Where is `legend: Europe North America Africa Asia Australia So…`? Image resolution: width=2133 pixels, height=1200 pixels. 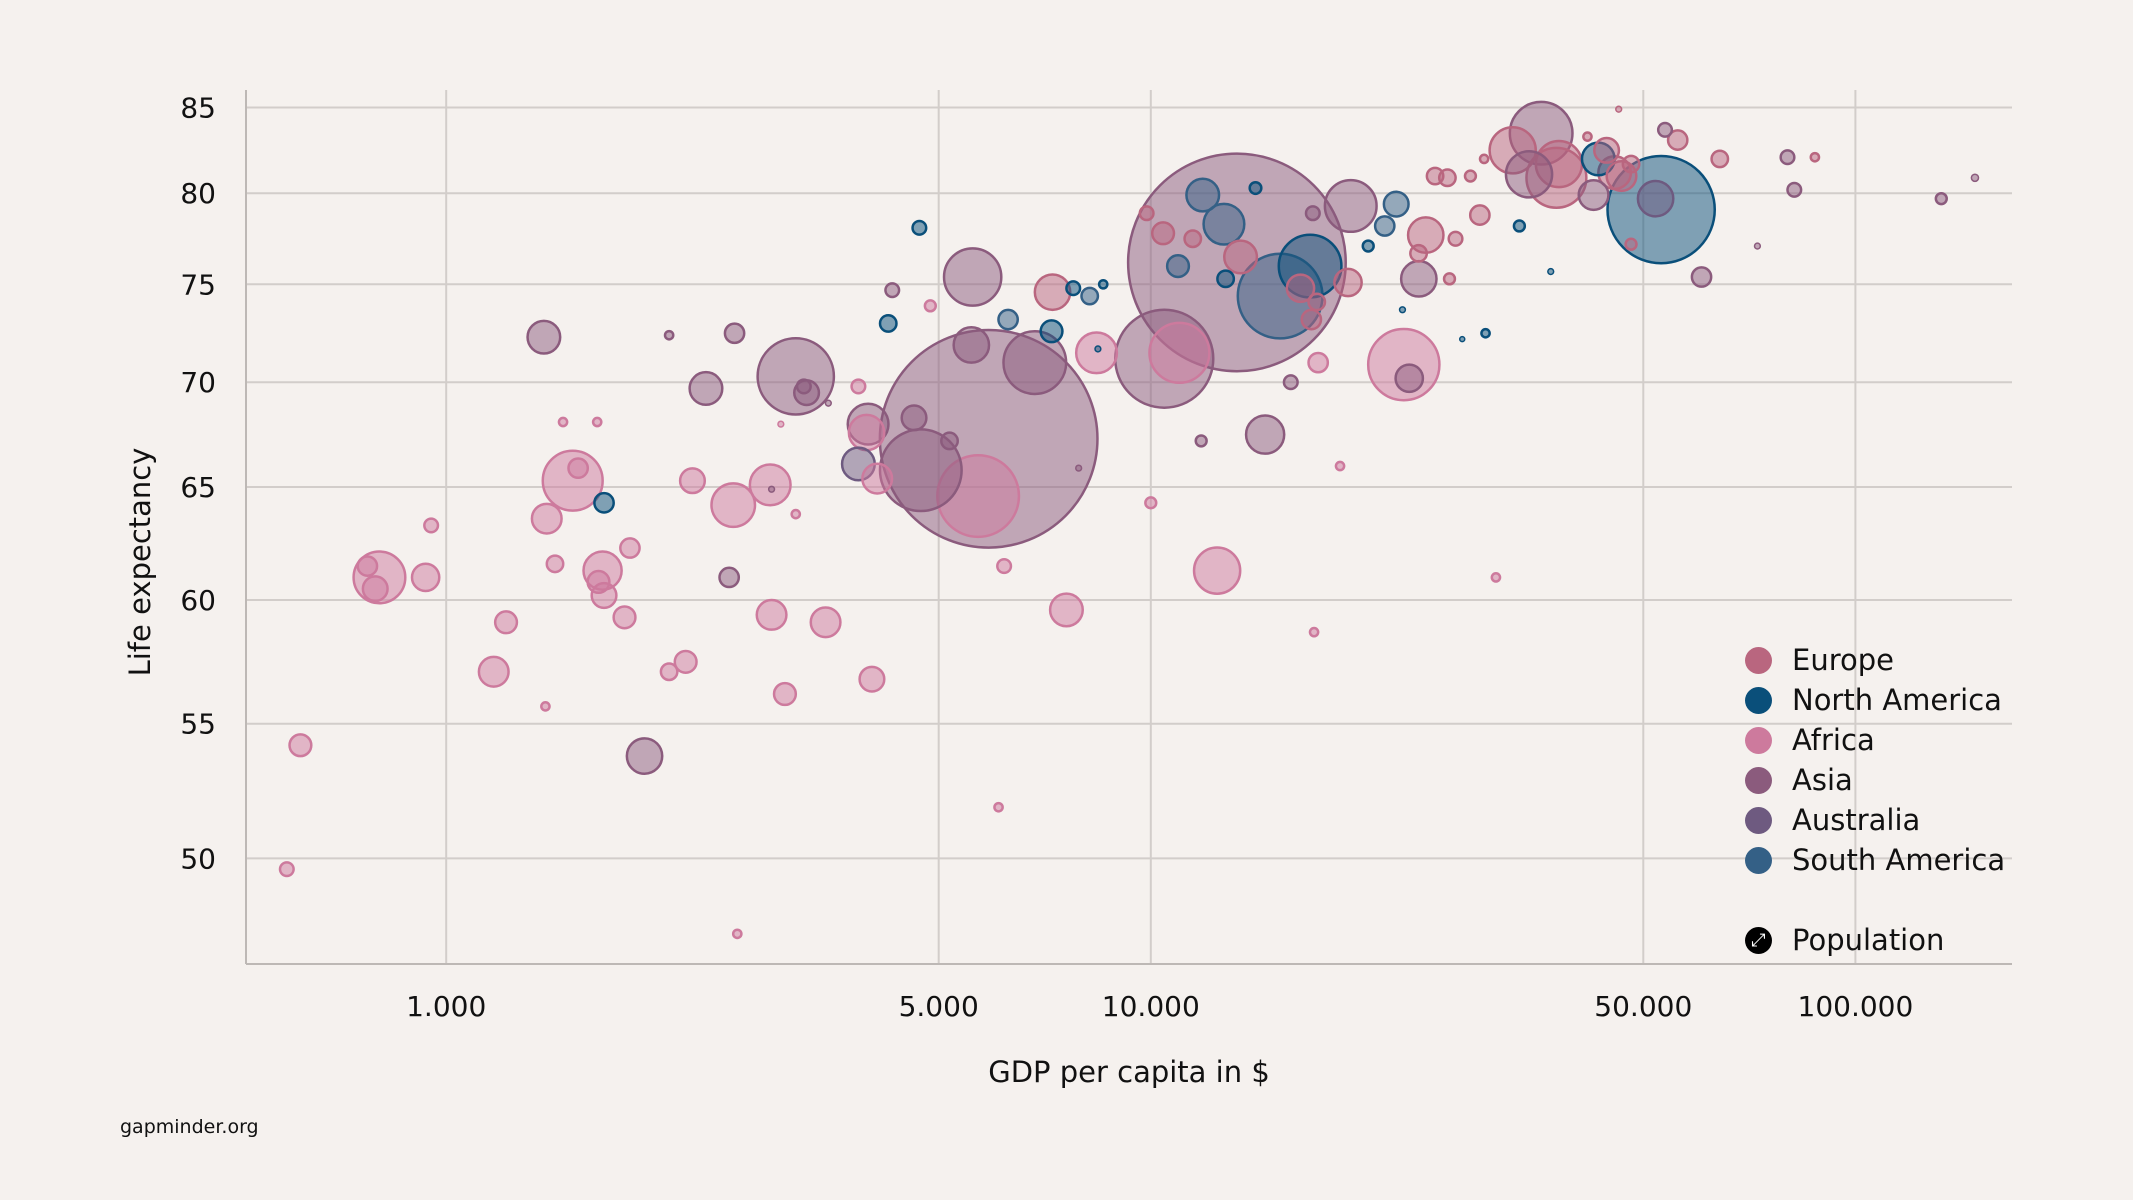
legend: Europe North America Africa Asia Australia So… is located at coordinates (1875, 800).